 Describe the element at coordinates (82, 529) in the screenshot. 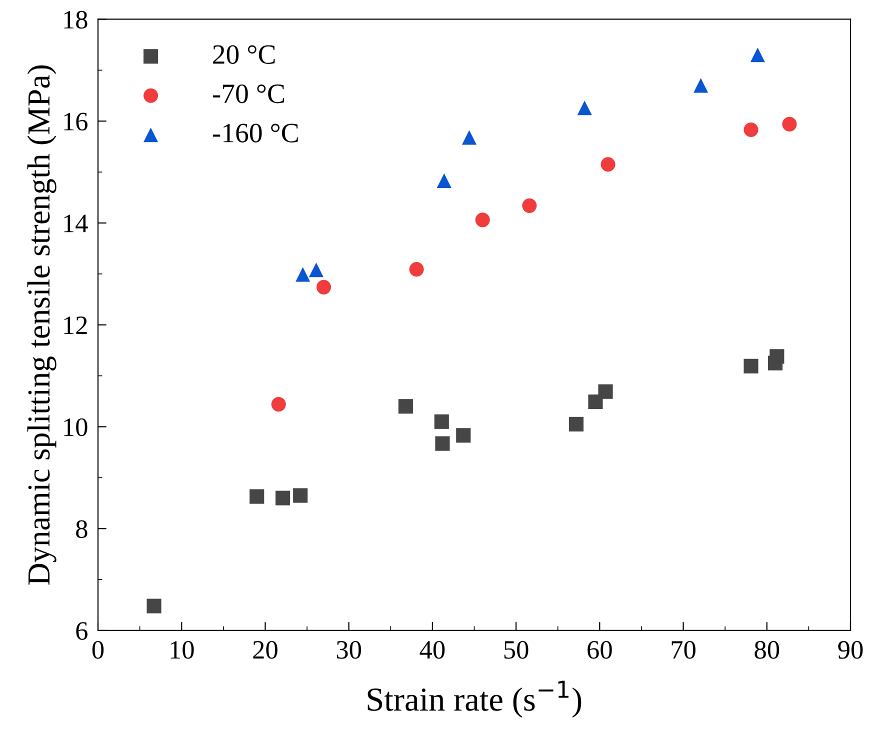

I see `y-tick-label: 8` at that location.